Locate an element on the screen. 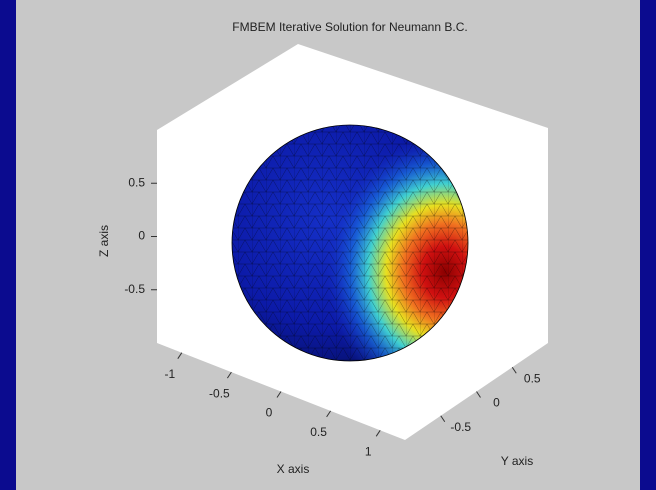  x-tick-label: -0.5 is located at coordinates (219, 393).